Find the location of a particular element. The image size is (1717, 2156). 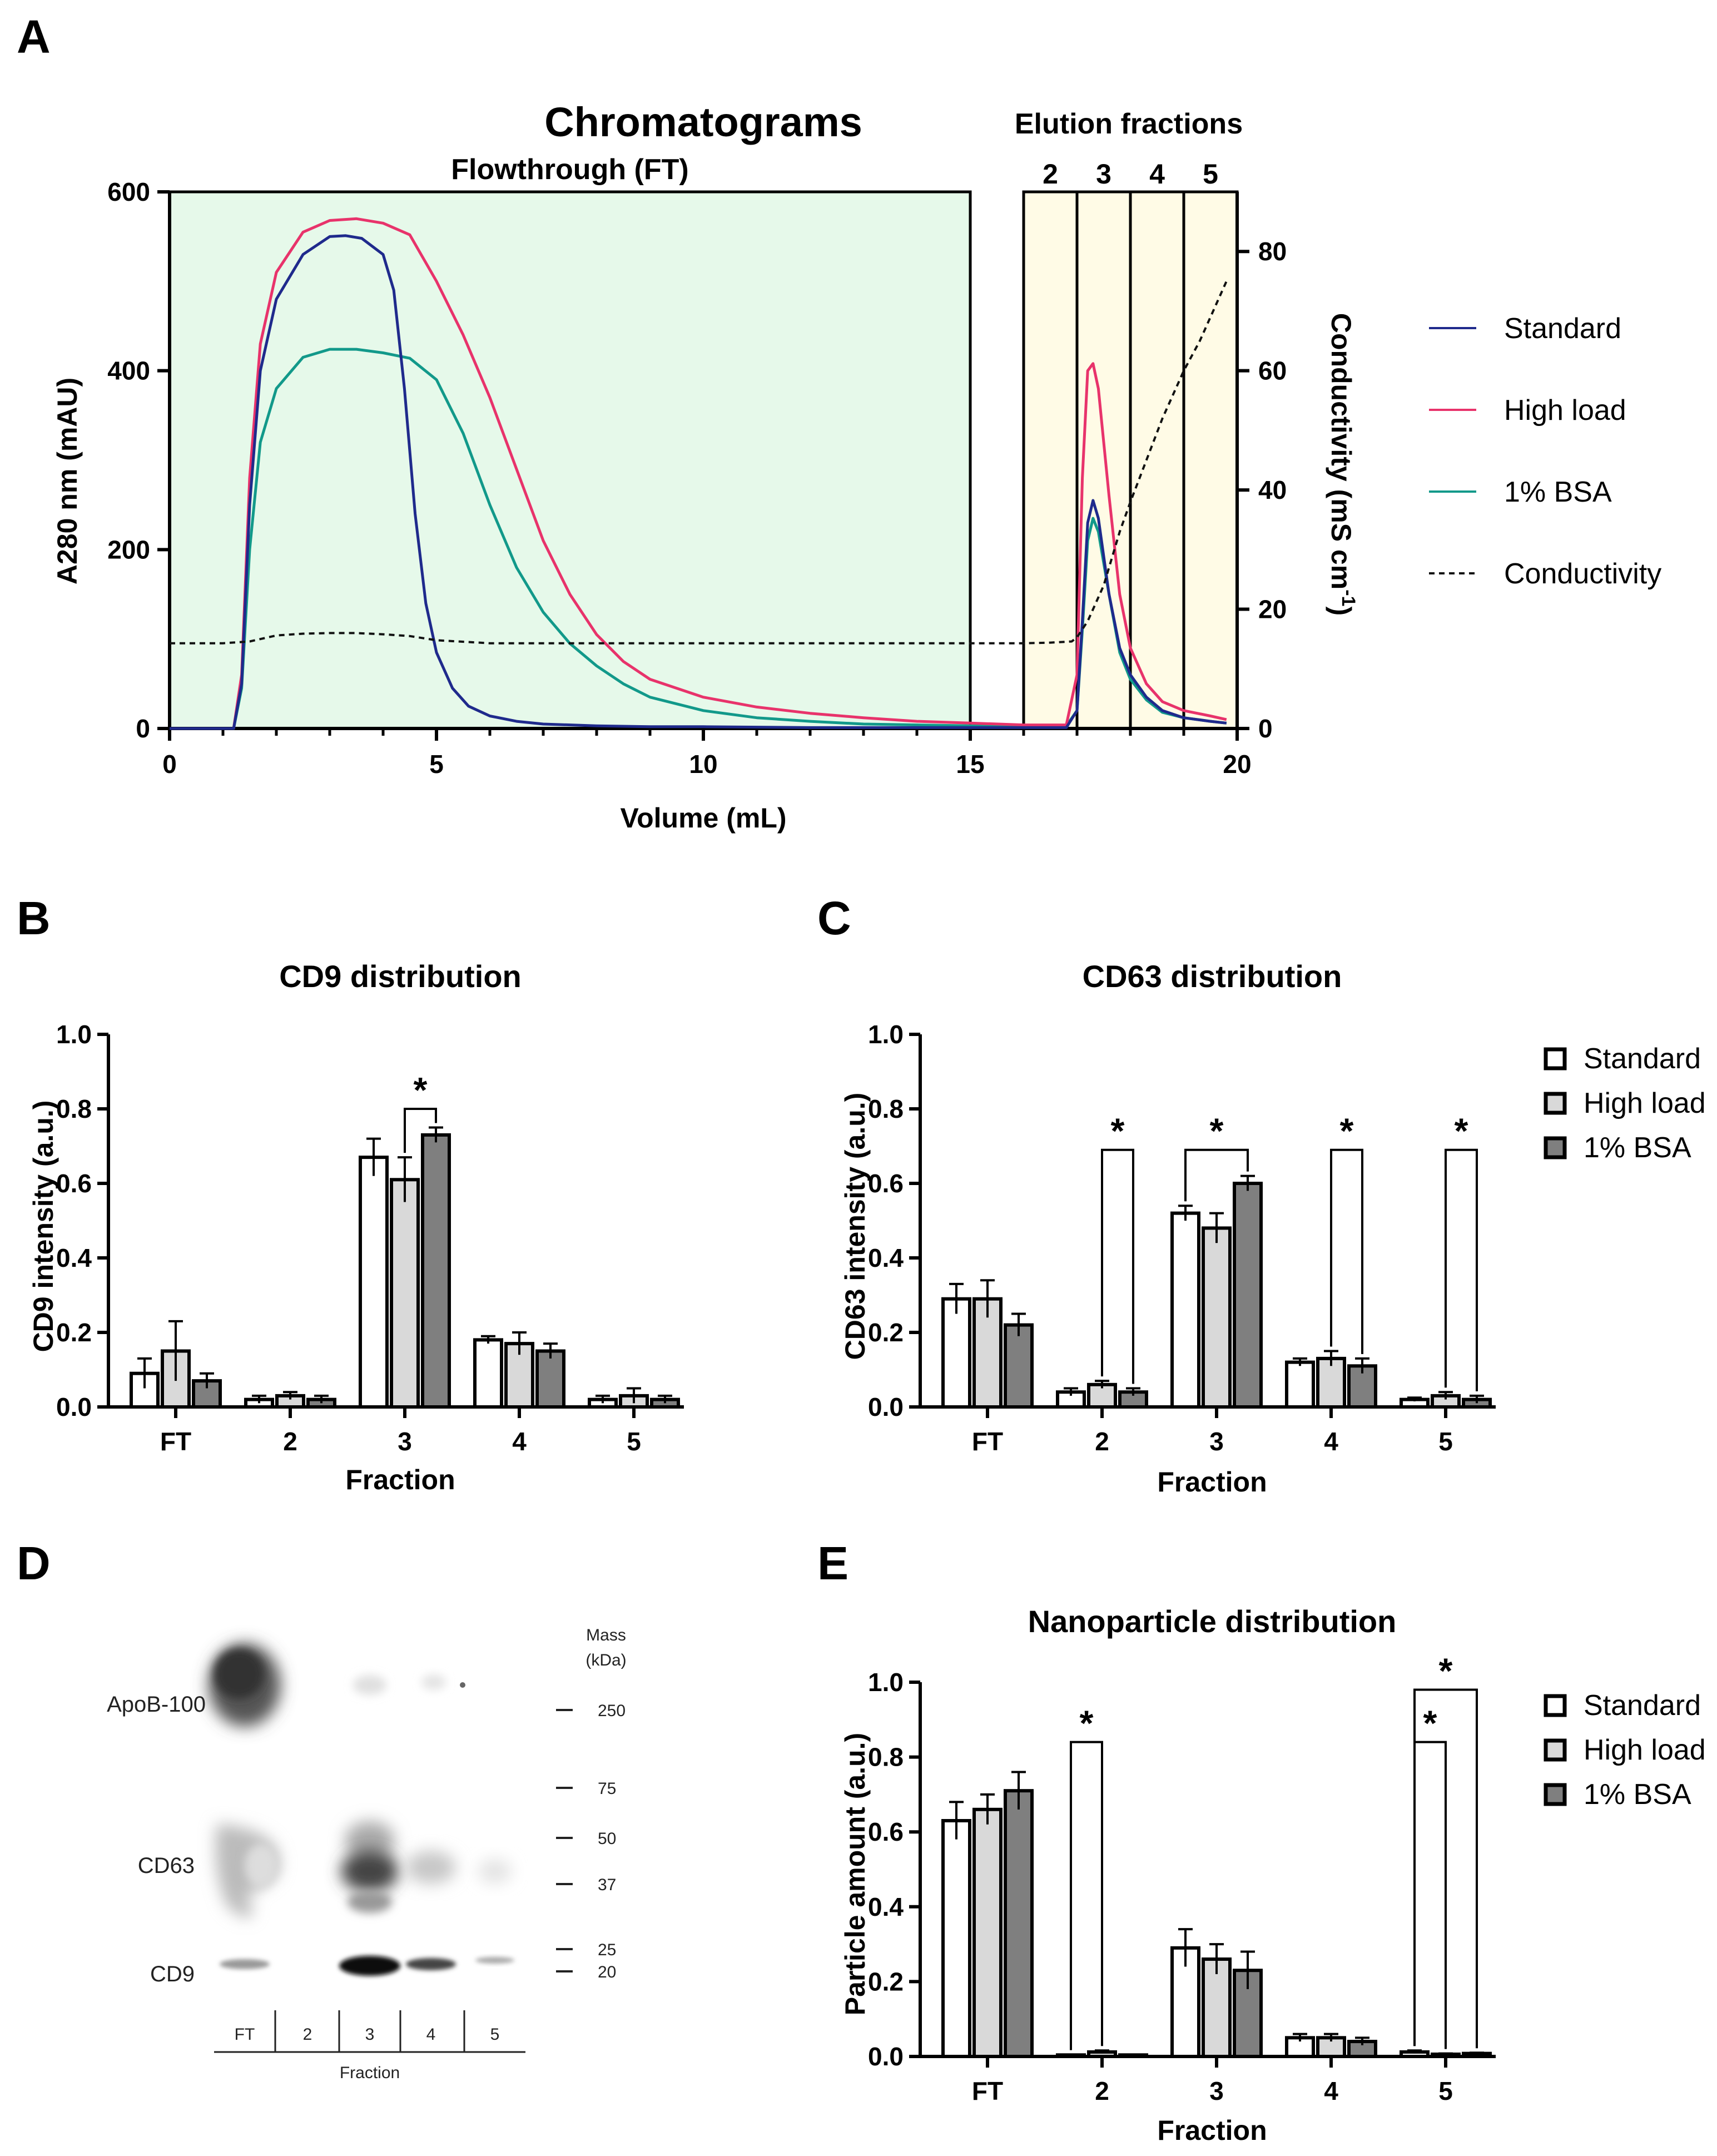

y-axis-title: A280 nm (mAU) is located at coordinates (67, 481).